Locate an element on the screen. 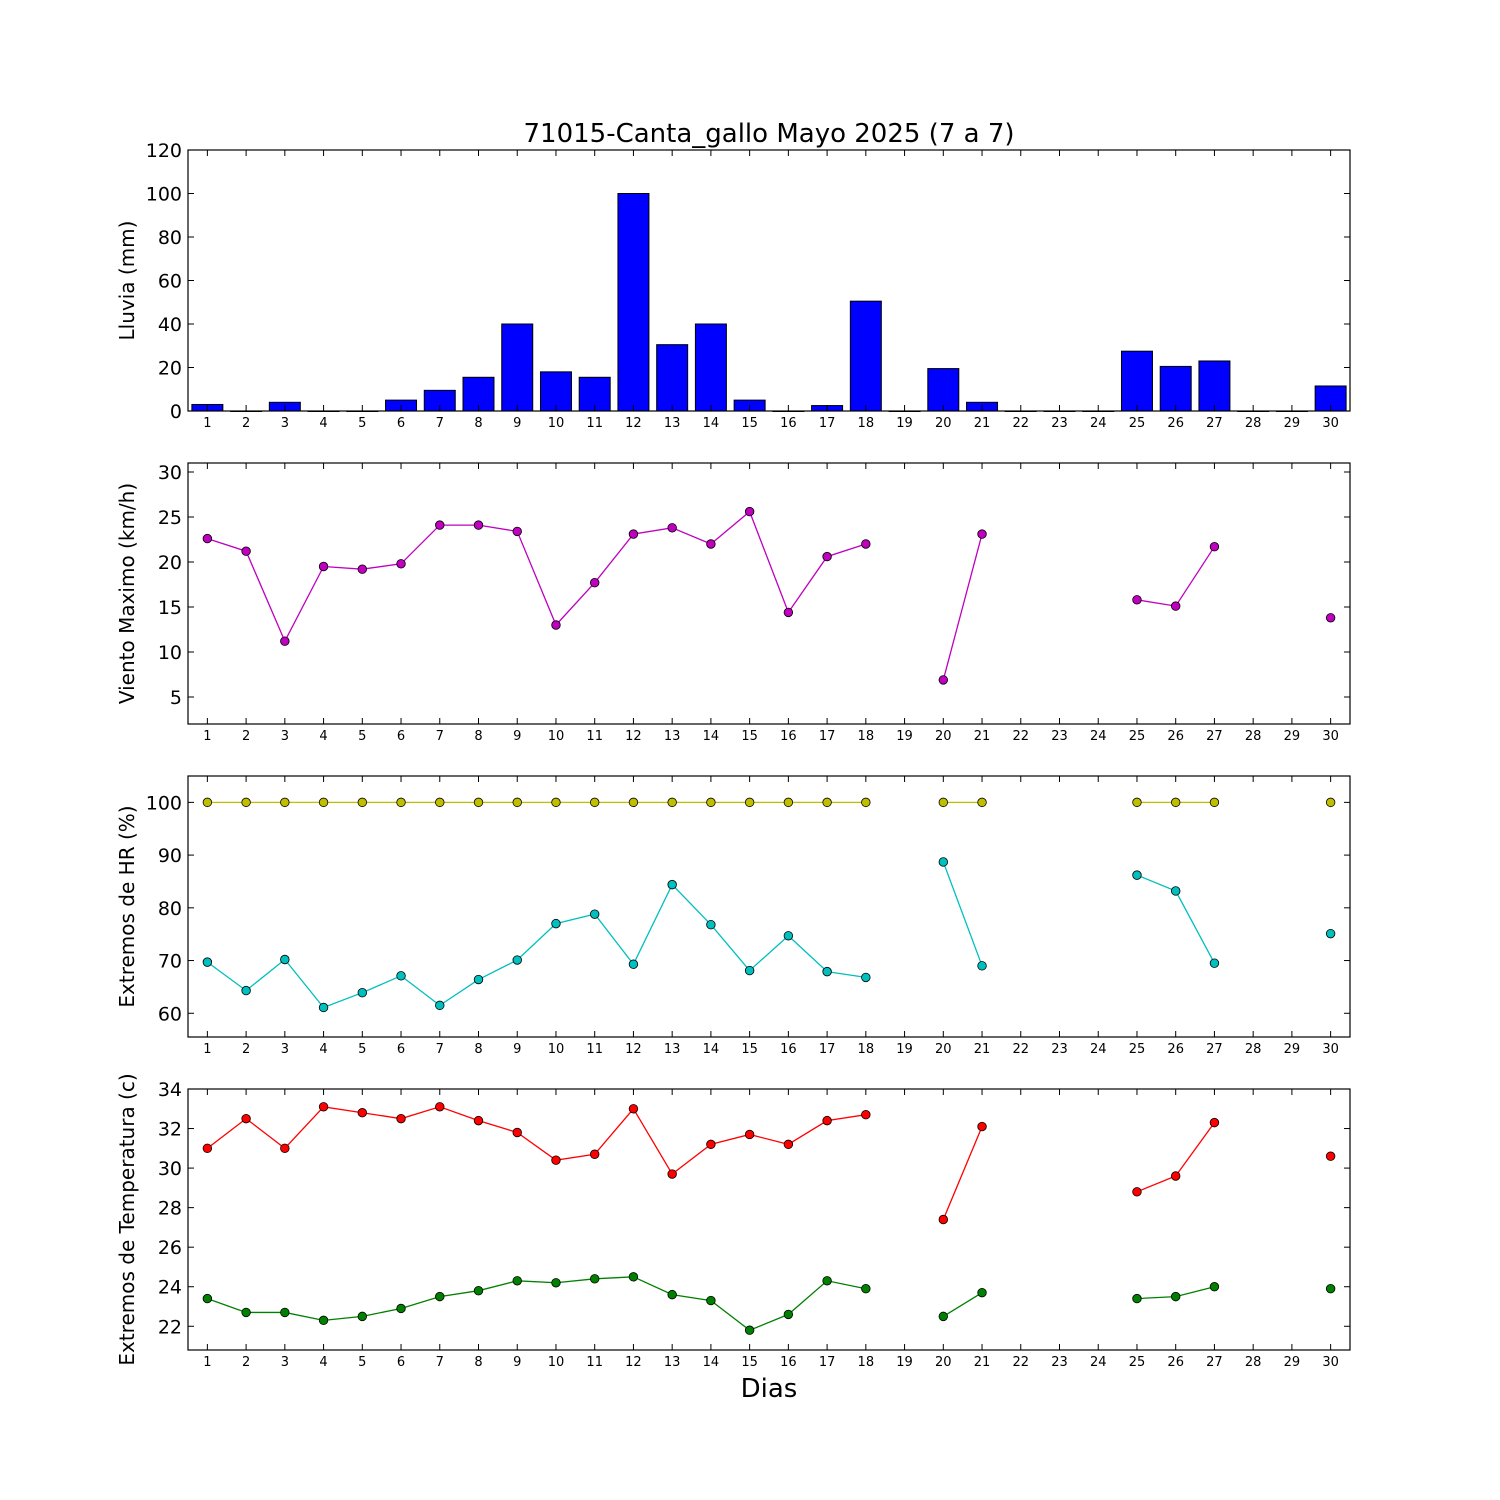  x-axis-label: Dias is located at coordinates (769, 1389).